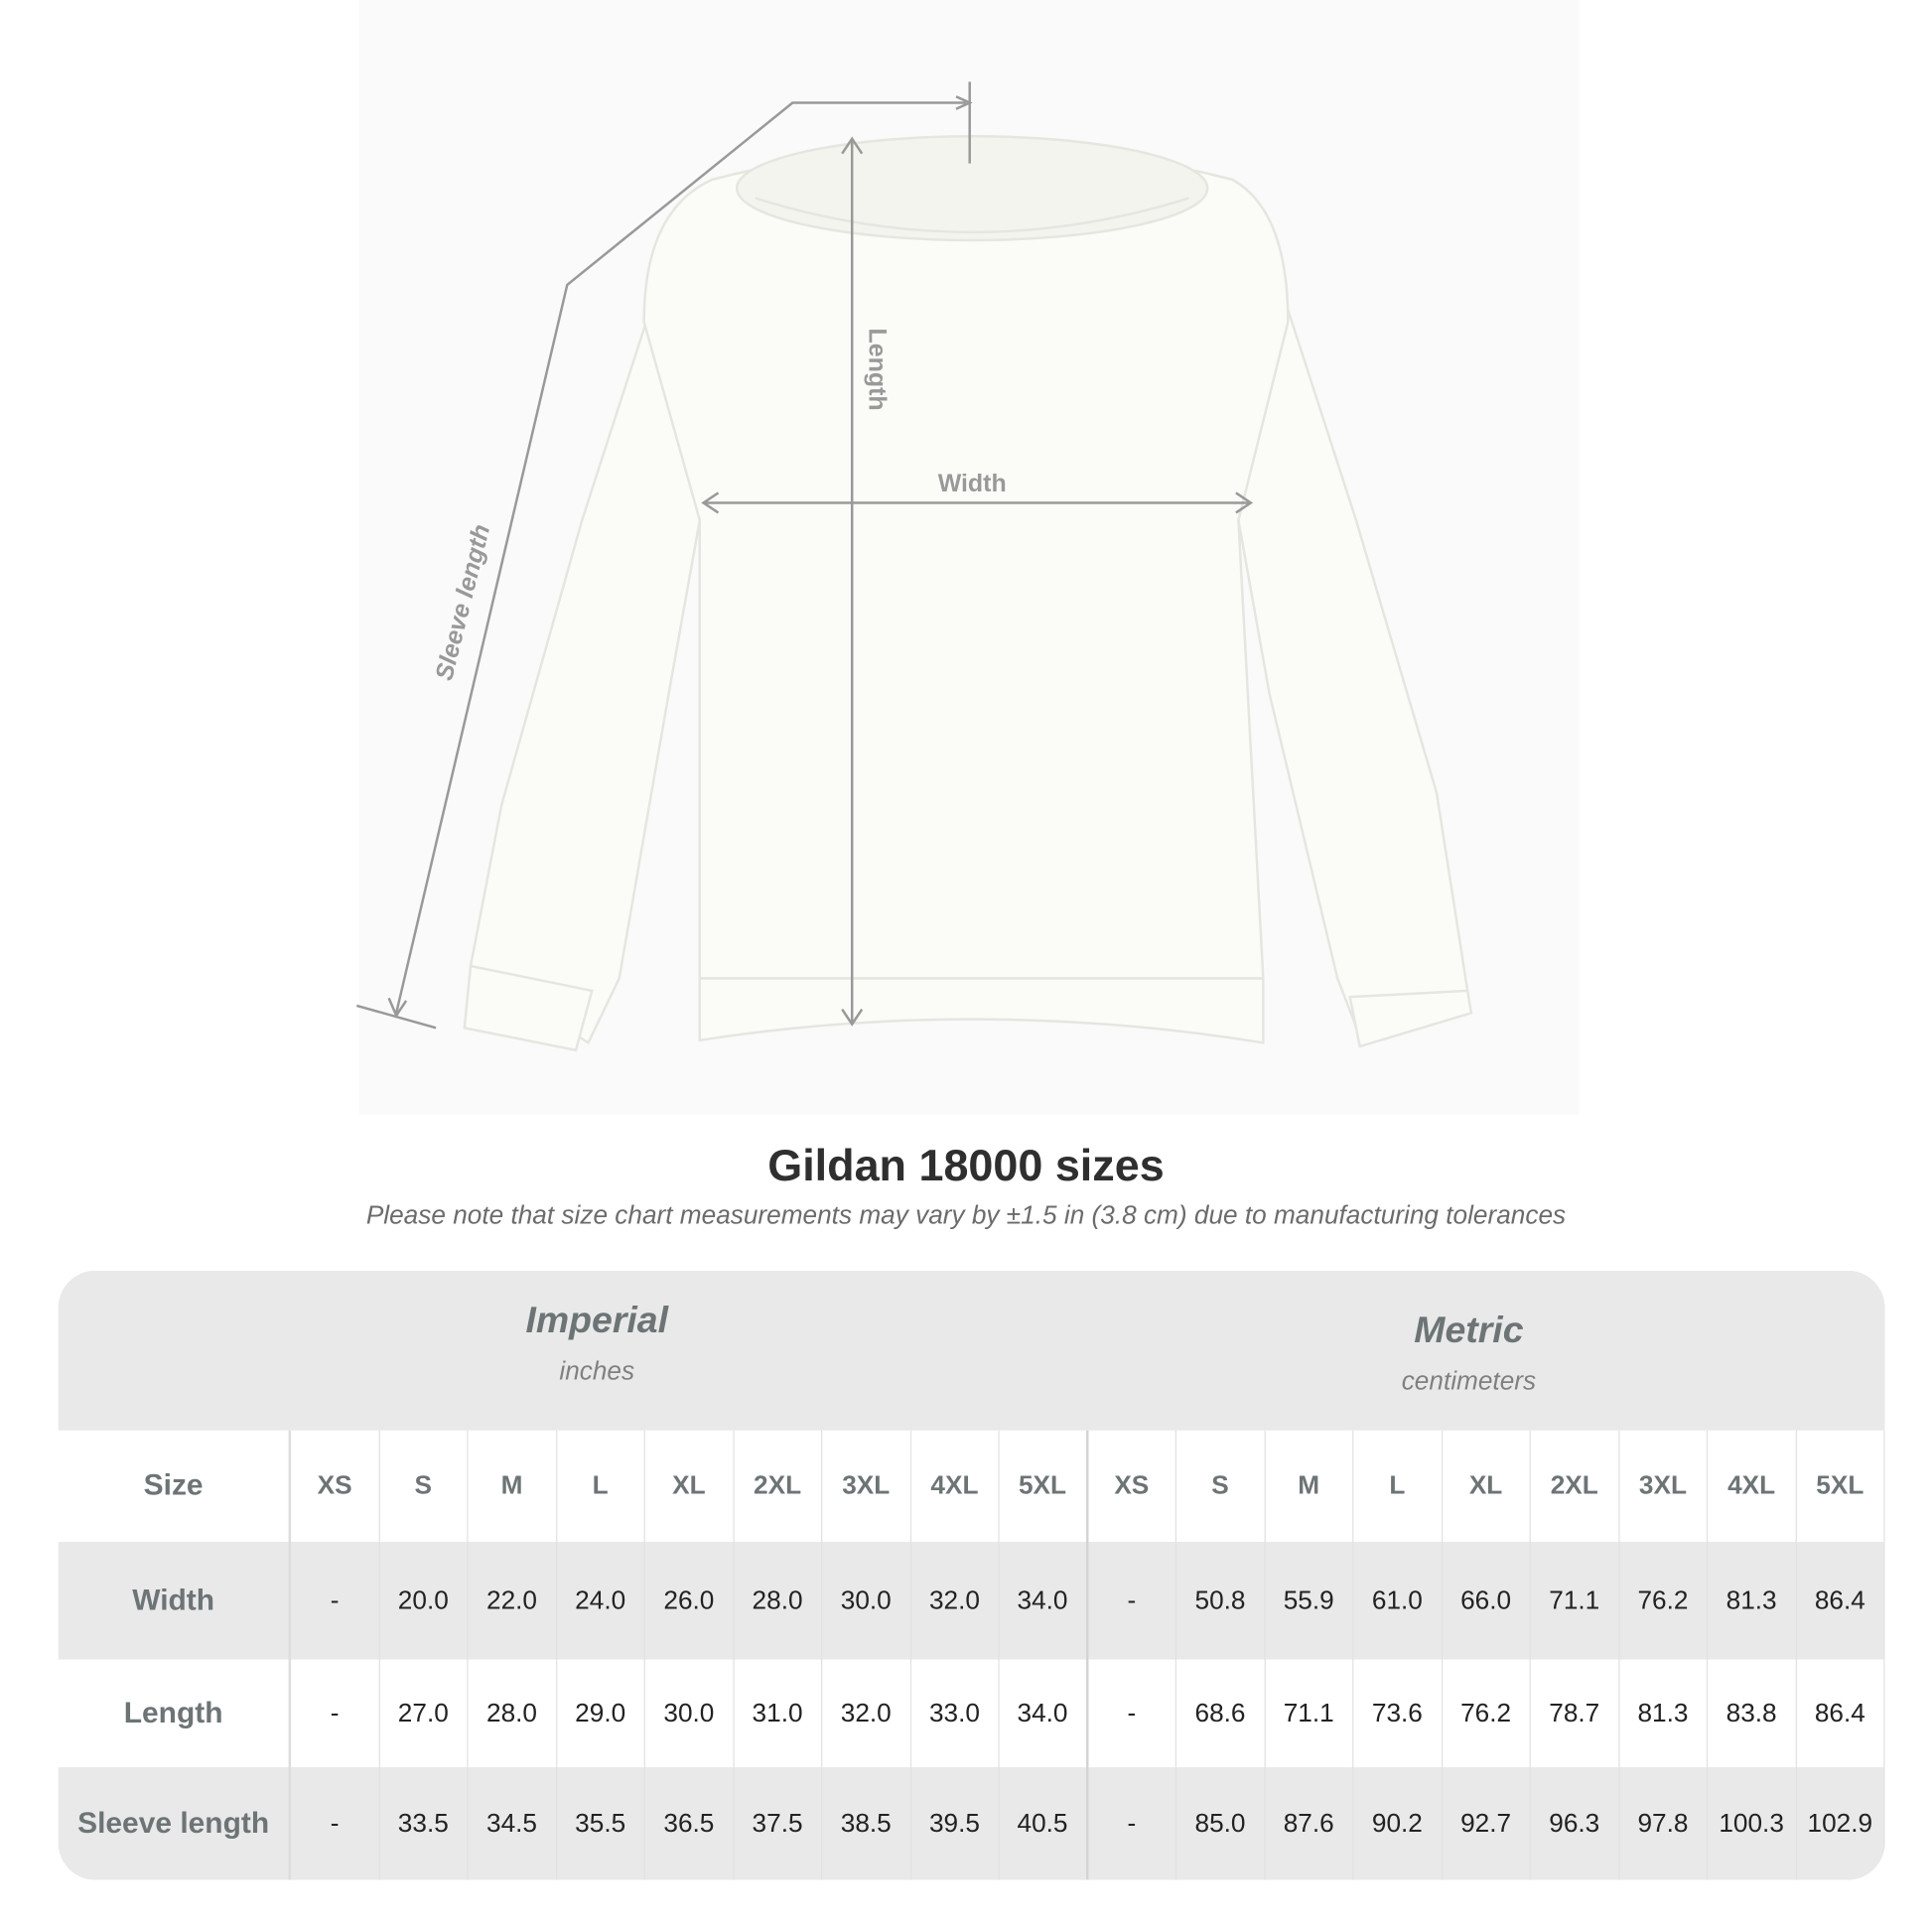 The image size is (1932, 1932). Describe the element at coordinates (513, 1823) in the screenshot. I see `imperial-cell: 34.5` at that location.